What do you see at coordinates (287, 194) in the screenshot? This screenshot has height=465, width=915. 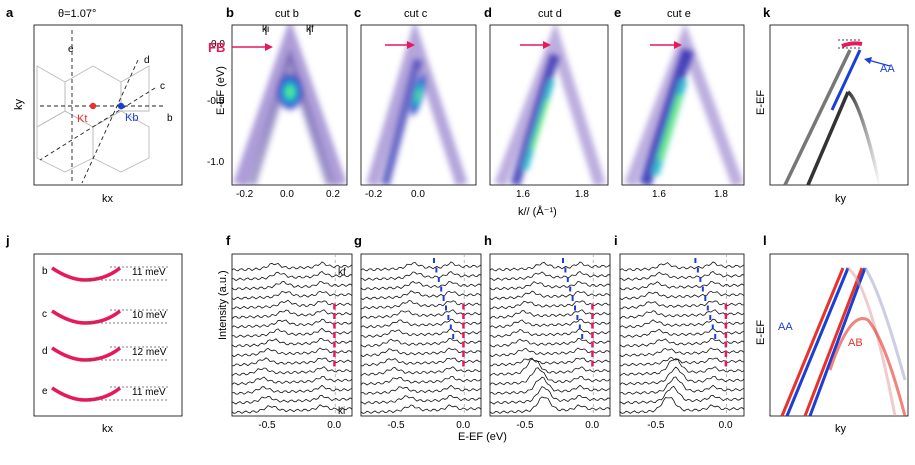 I see `xtick-b-1: 0.0` at bounding box center [287, 194].